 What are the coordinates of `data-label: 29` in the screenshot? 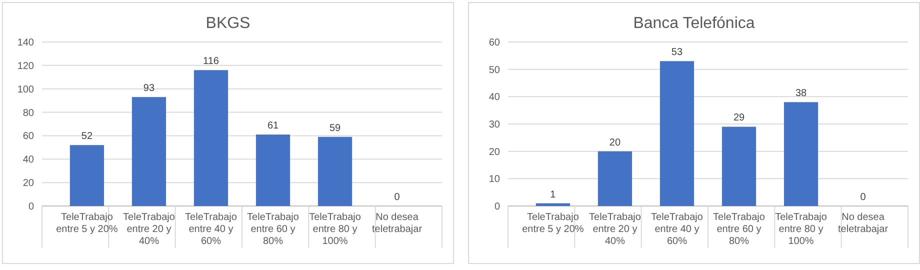 It's located at (739, 118).